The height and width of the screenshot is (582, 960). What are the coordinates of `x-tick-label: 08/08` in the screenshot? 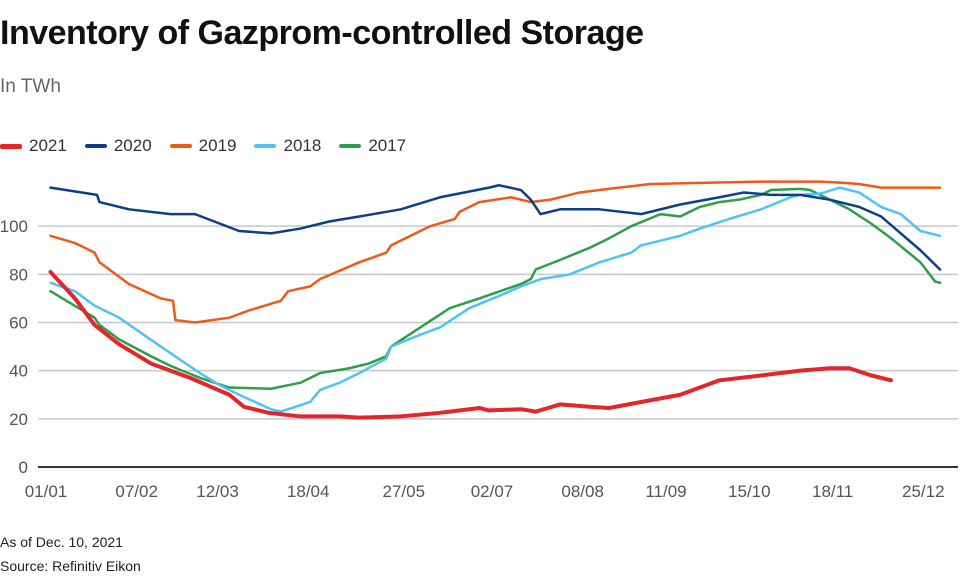 It's located at (582, 491).